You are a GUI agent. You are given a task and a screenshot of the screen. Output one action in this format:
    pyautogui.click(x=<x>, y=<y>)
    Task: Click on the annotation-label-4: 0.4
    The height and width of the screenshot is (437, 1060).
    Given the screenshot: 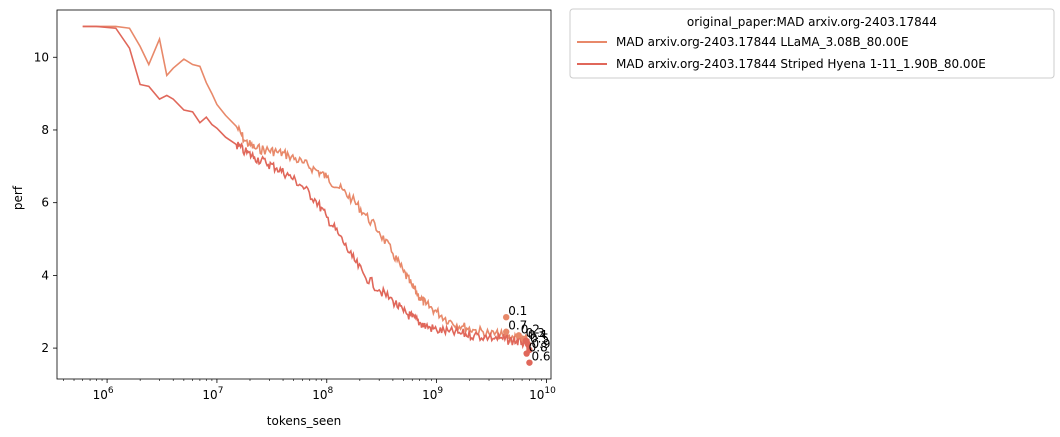 What is the action you would take?
    pyautogui.click(x=537, y=335)
    